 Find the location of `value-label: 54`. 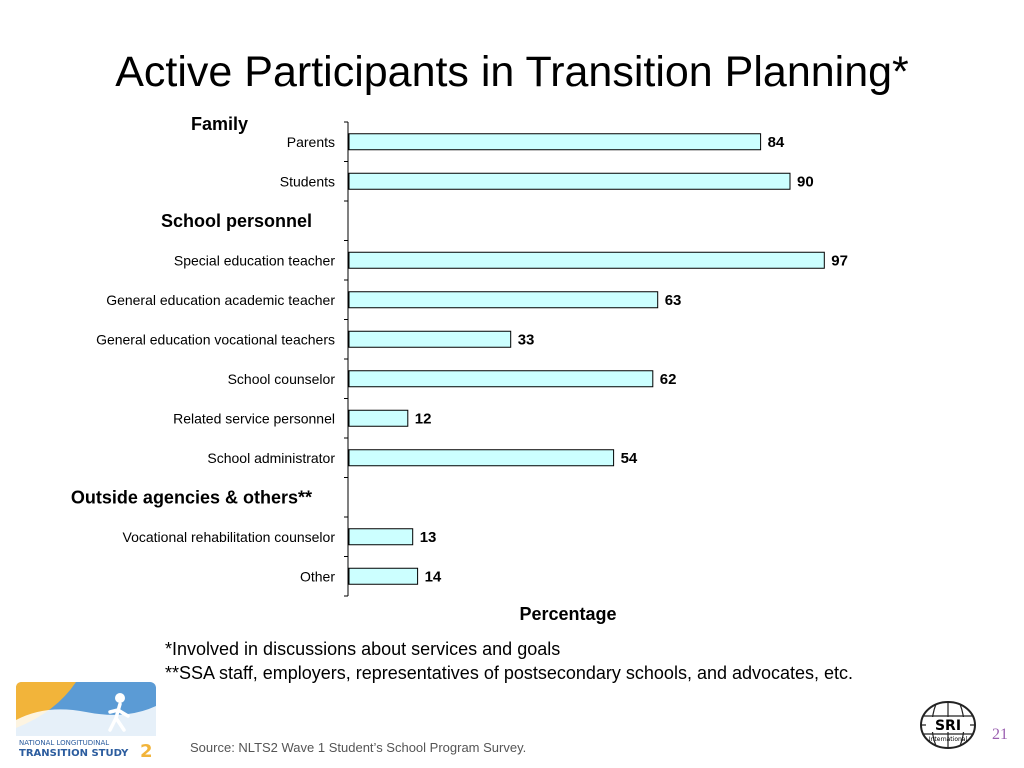

value-label: 54 is located at coordinates (629, 458).